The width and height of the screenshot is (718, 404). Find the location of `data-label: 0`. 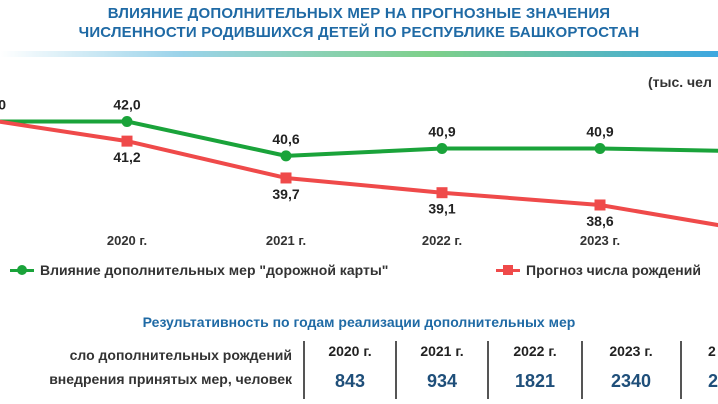

data-label: 0 is located at coordinates (3, 104).